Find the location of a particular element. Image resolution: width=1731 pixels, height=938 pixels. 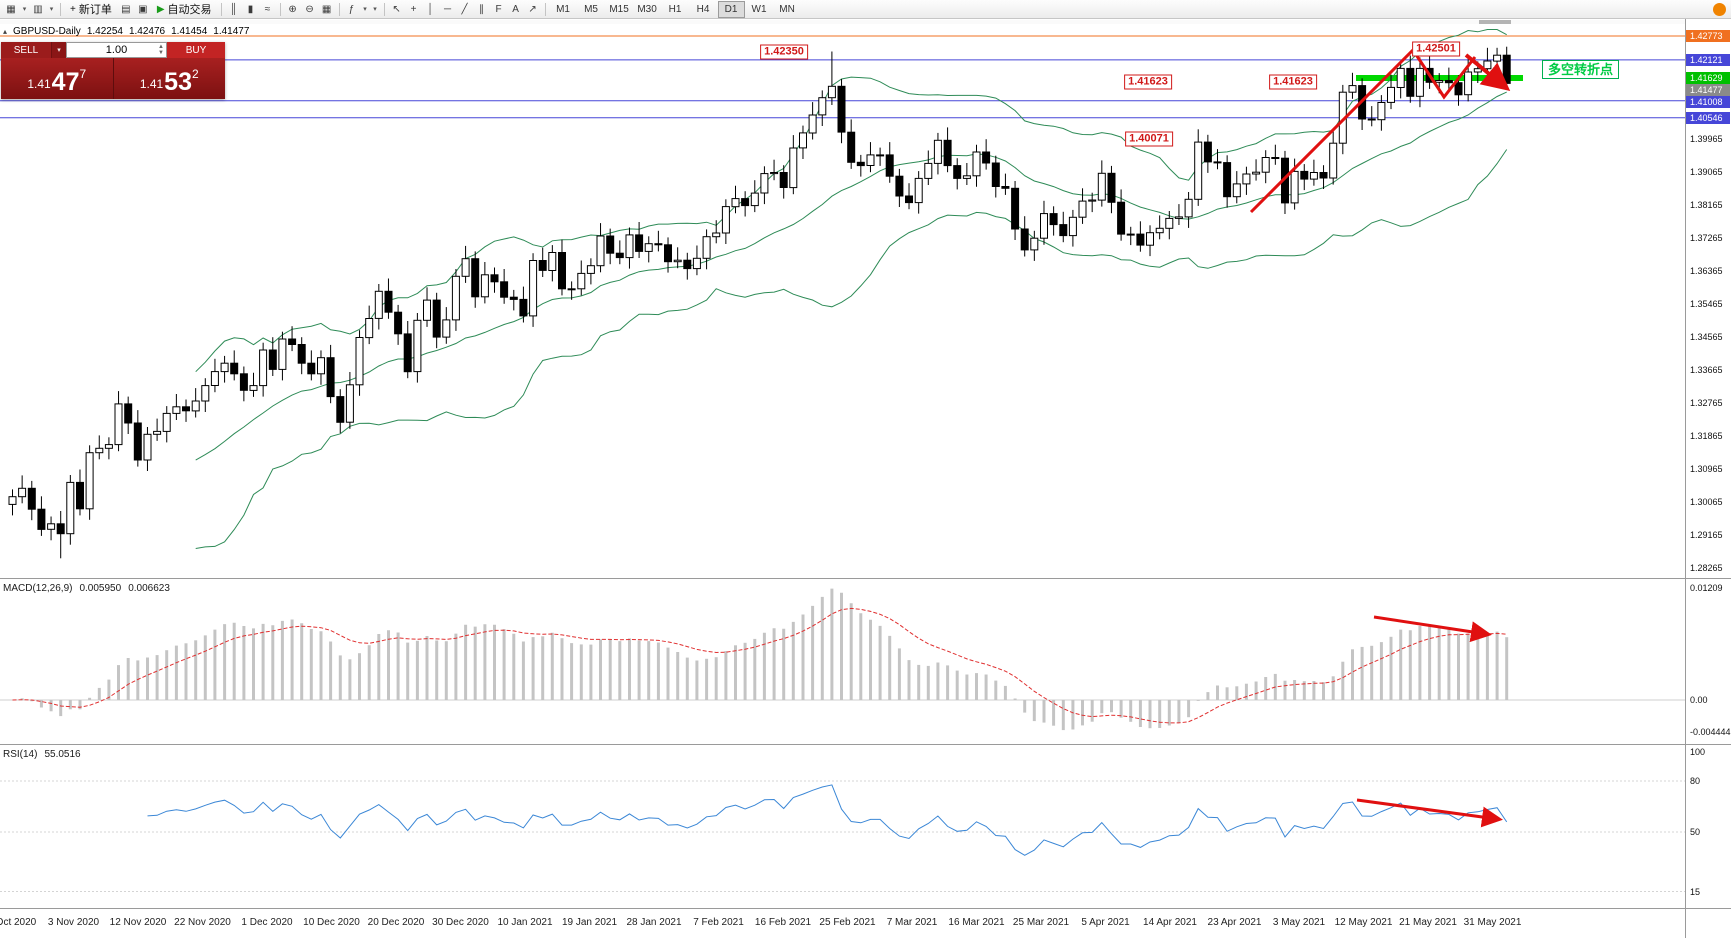

new-chart-icon: ▦ is located at coordinates (11, 9).